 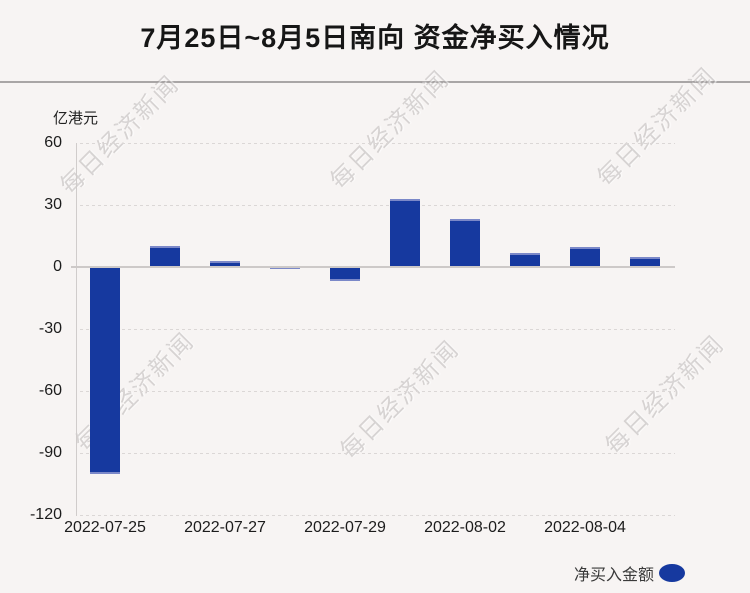 What do you see at coordinates (377, 391) in the screenshot?
I see `gridline--60` at bounding box center [377, 391].